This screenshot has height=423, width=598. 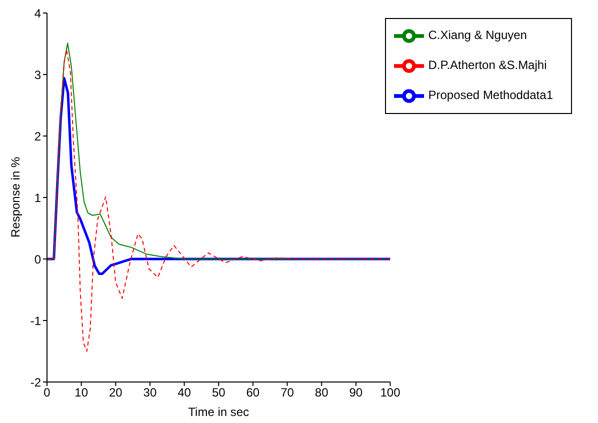 What do you see at coordinates (487, 65) in the screenshot?
I see `legend-label: D.P.Atherton &S.Majhi` at bounding box center [487, 65].